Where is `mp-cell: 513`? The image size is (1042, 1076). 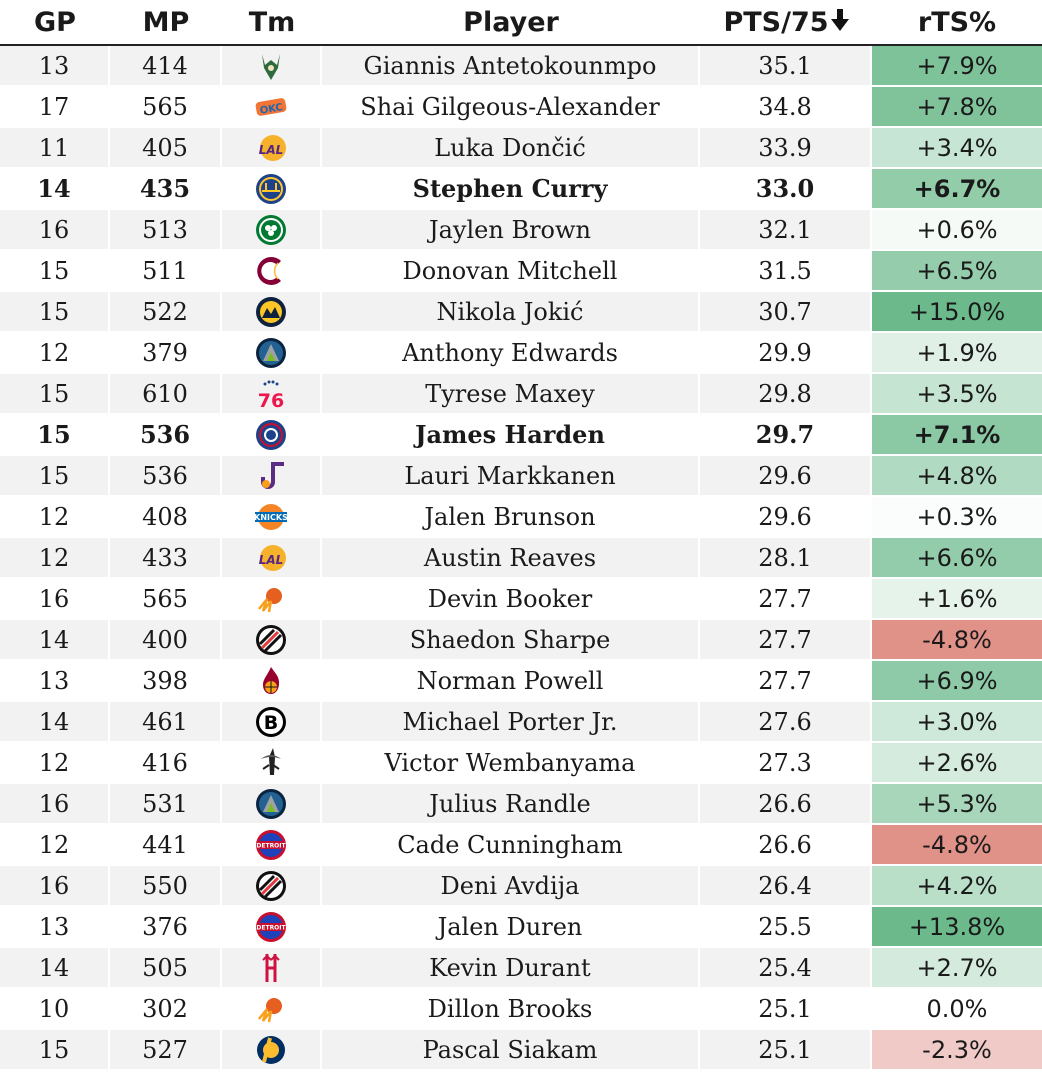
mp-cell: 513 is located at coordinates (166, 230).